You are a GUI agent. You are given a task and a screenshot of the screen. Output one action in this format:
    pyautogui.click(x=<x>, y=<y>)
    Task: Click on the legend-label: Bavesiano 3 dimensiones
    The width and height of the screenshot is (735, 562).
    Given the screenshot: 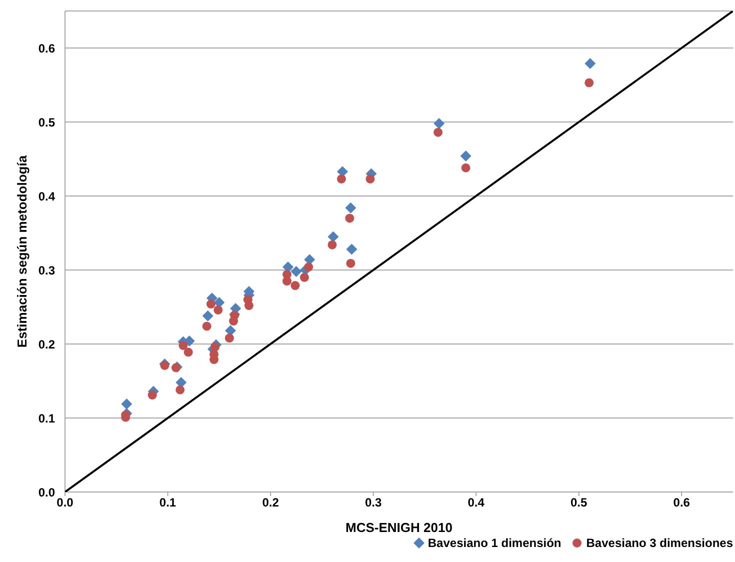 What is the action you would take?
    pyautogui.click(x=659, y=543)
    